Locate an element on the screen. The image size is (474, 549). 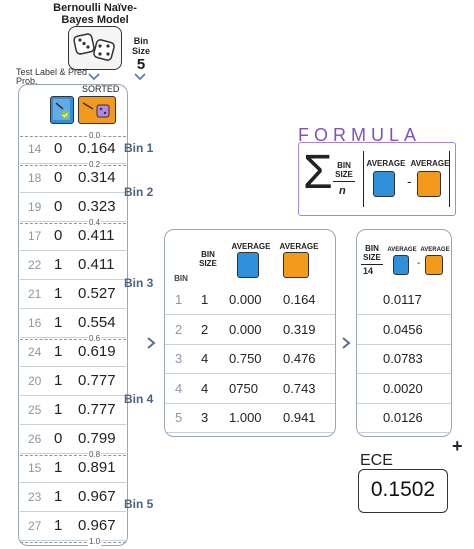
cell-bin-size: 2 is located at coordinates (205, 329).